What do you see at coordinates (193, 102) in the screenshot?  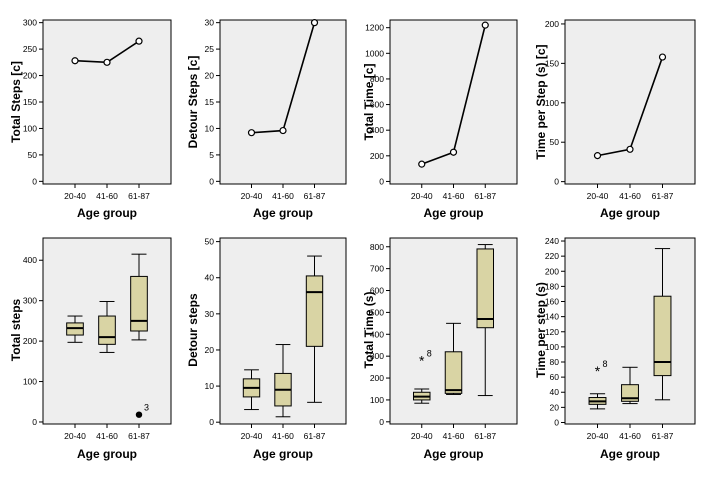 I see `y-axis-title: Detour Steps [c]` at bounding box center [193, 102].